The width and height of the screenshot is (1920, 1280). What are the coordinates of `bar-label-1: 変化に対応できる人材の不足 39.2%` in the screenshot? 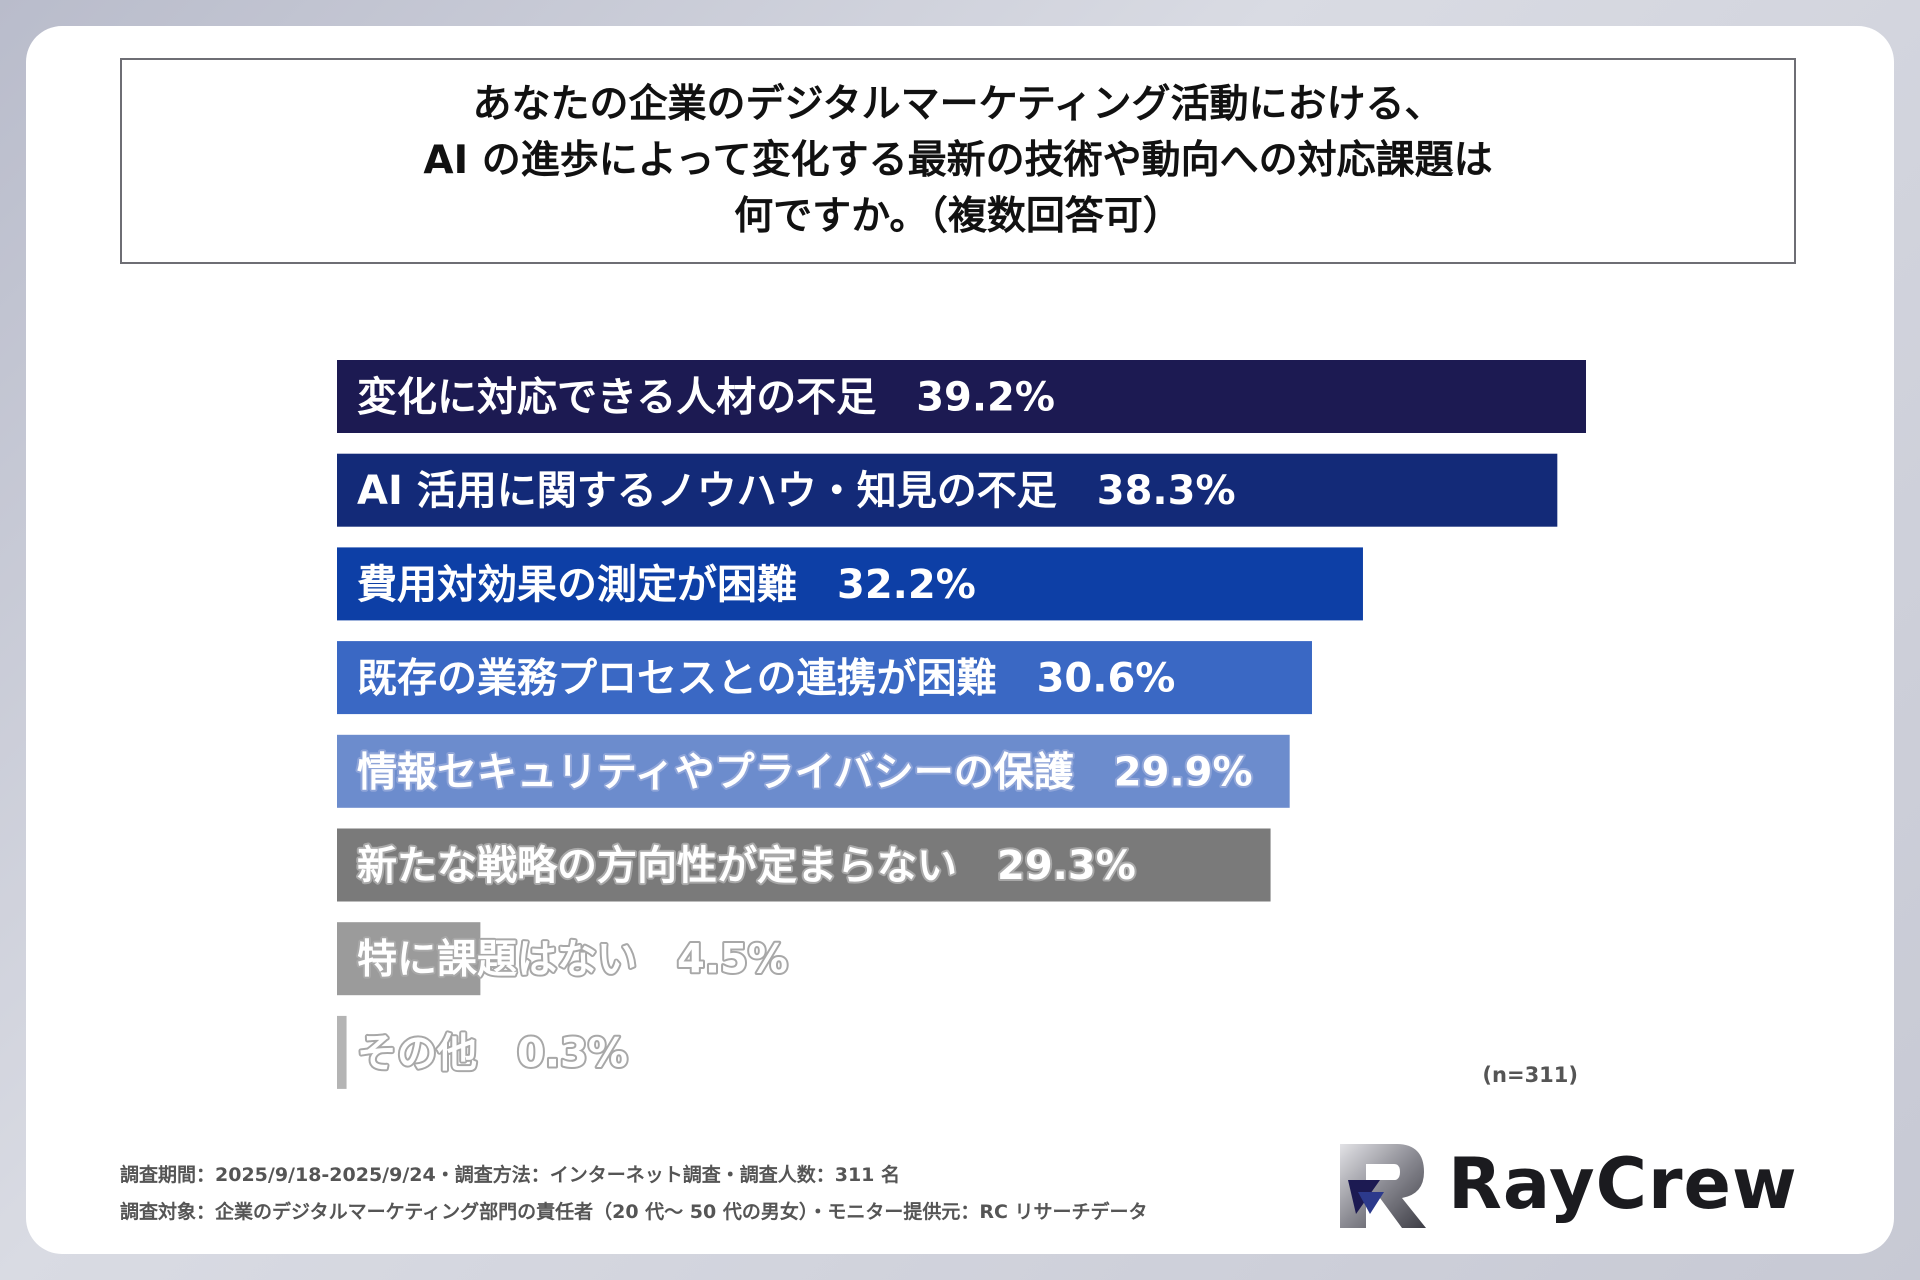 It's located at (706, 398).